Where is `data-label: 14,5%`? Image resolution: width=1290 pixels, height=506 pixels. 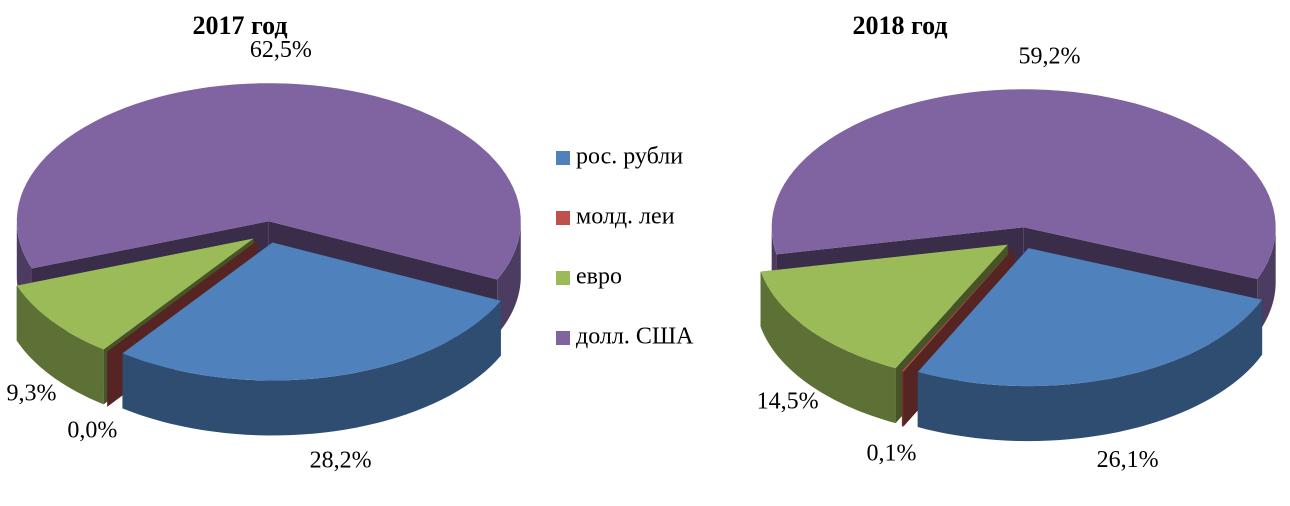 data-label: 14,5% is located at coordinates (788, 401).